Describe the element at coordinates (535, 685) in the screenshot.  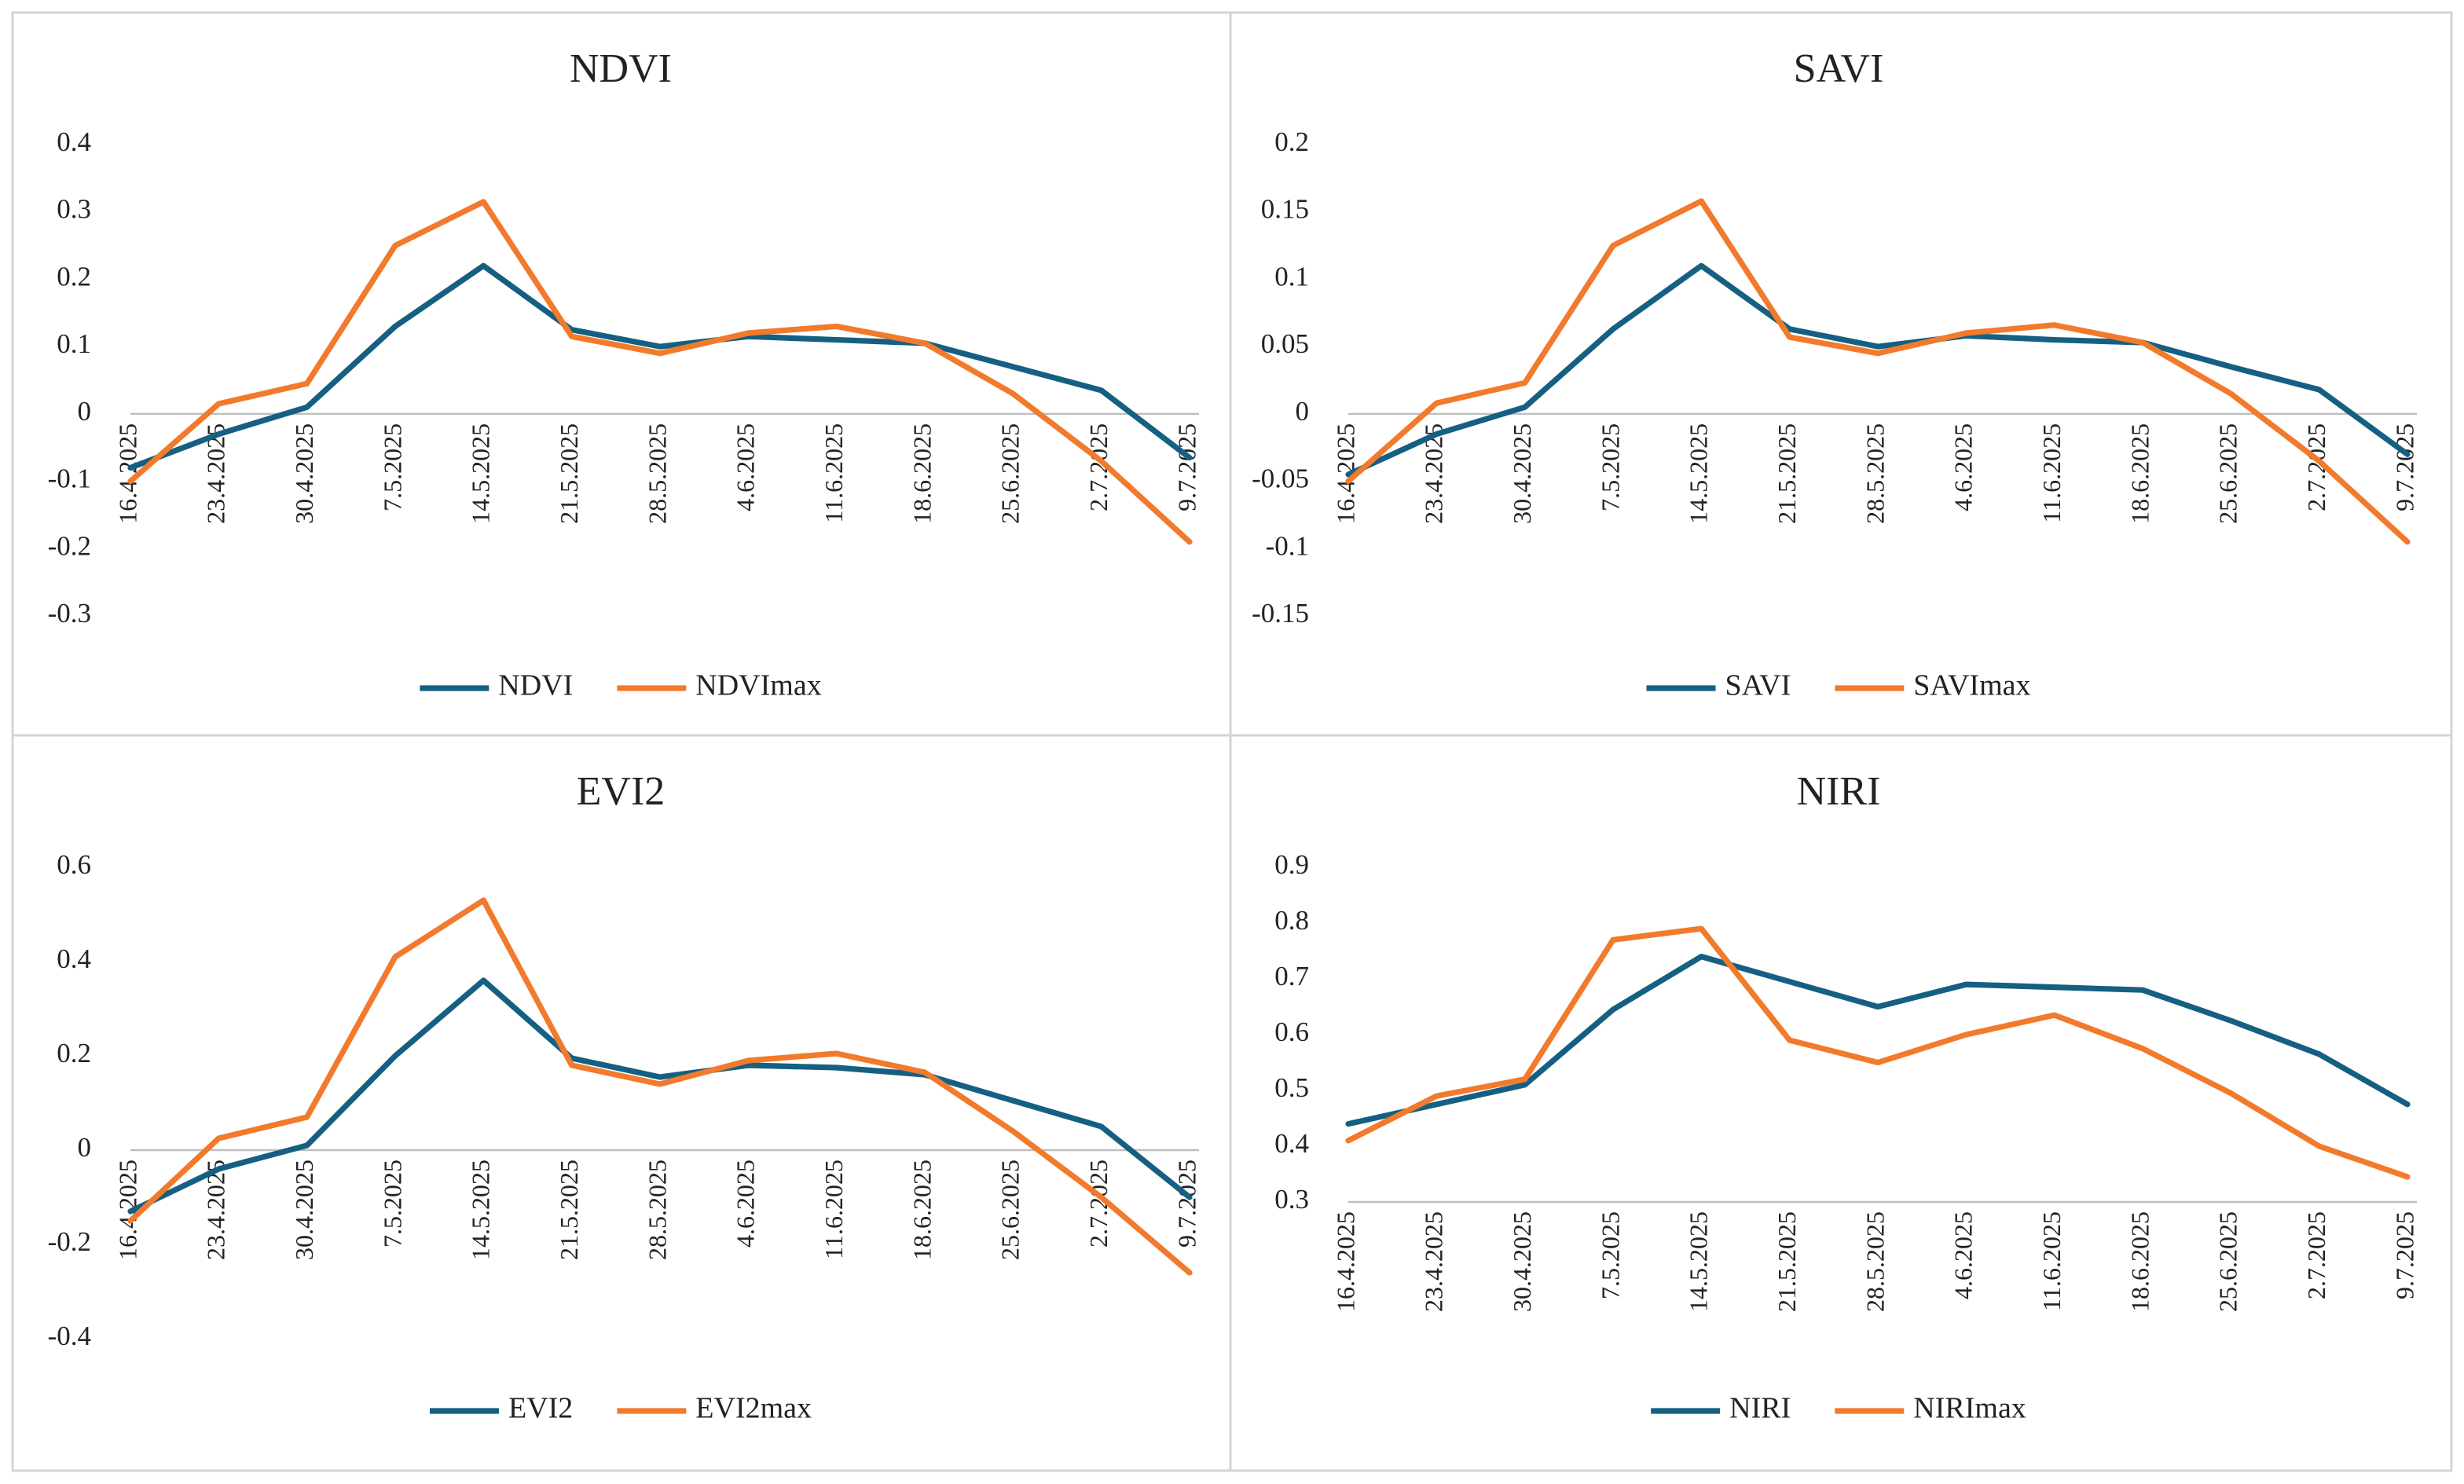
I see `legend-label: NDVI` at that location.